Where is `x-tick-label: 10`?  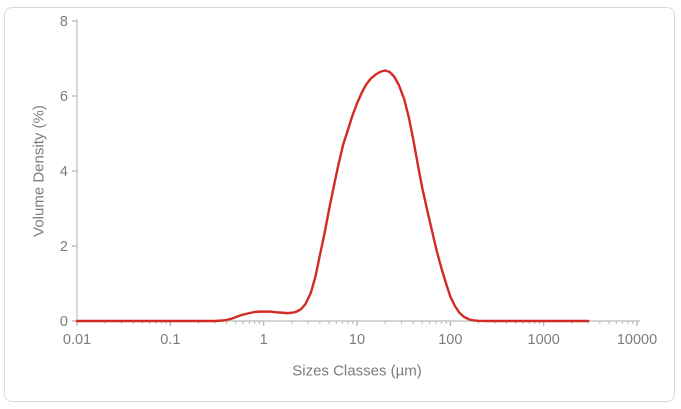
x-tick-label: 10 is located at coordinates (357, 340).